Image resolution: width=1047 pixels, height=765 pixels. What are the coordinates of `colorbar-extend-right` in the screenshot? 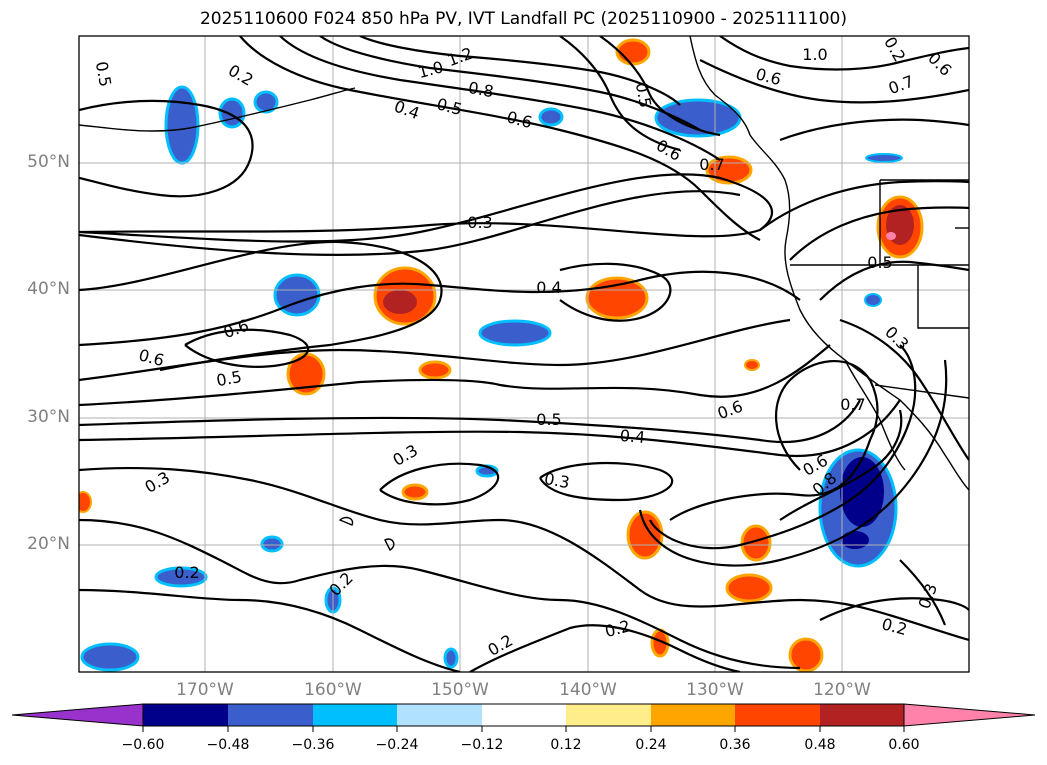 It's located at (969, 715).